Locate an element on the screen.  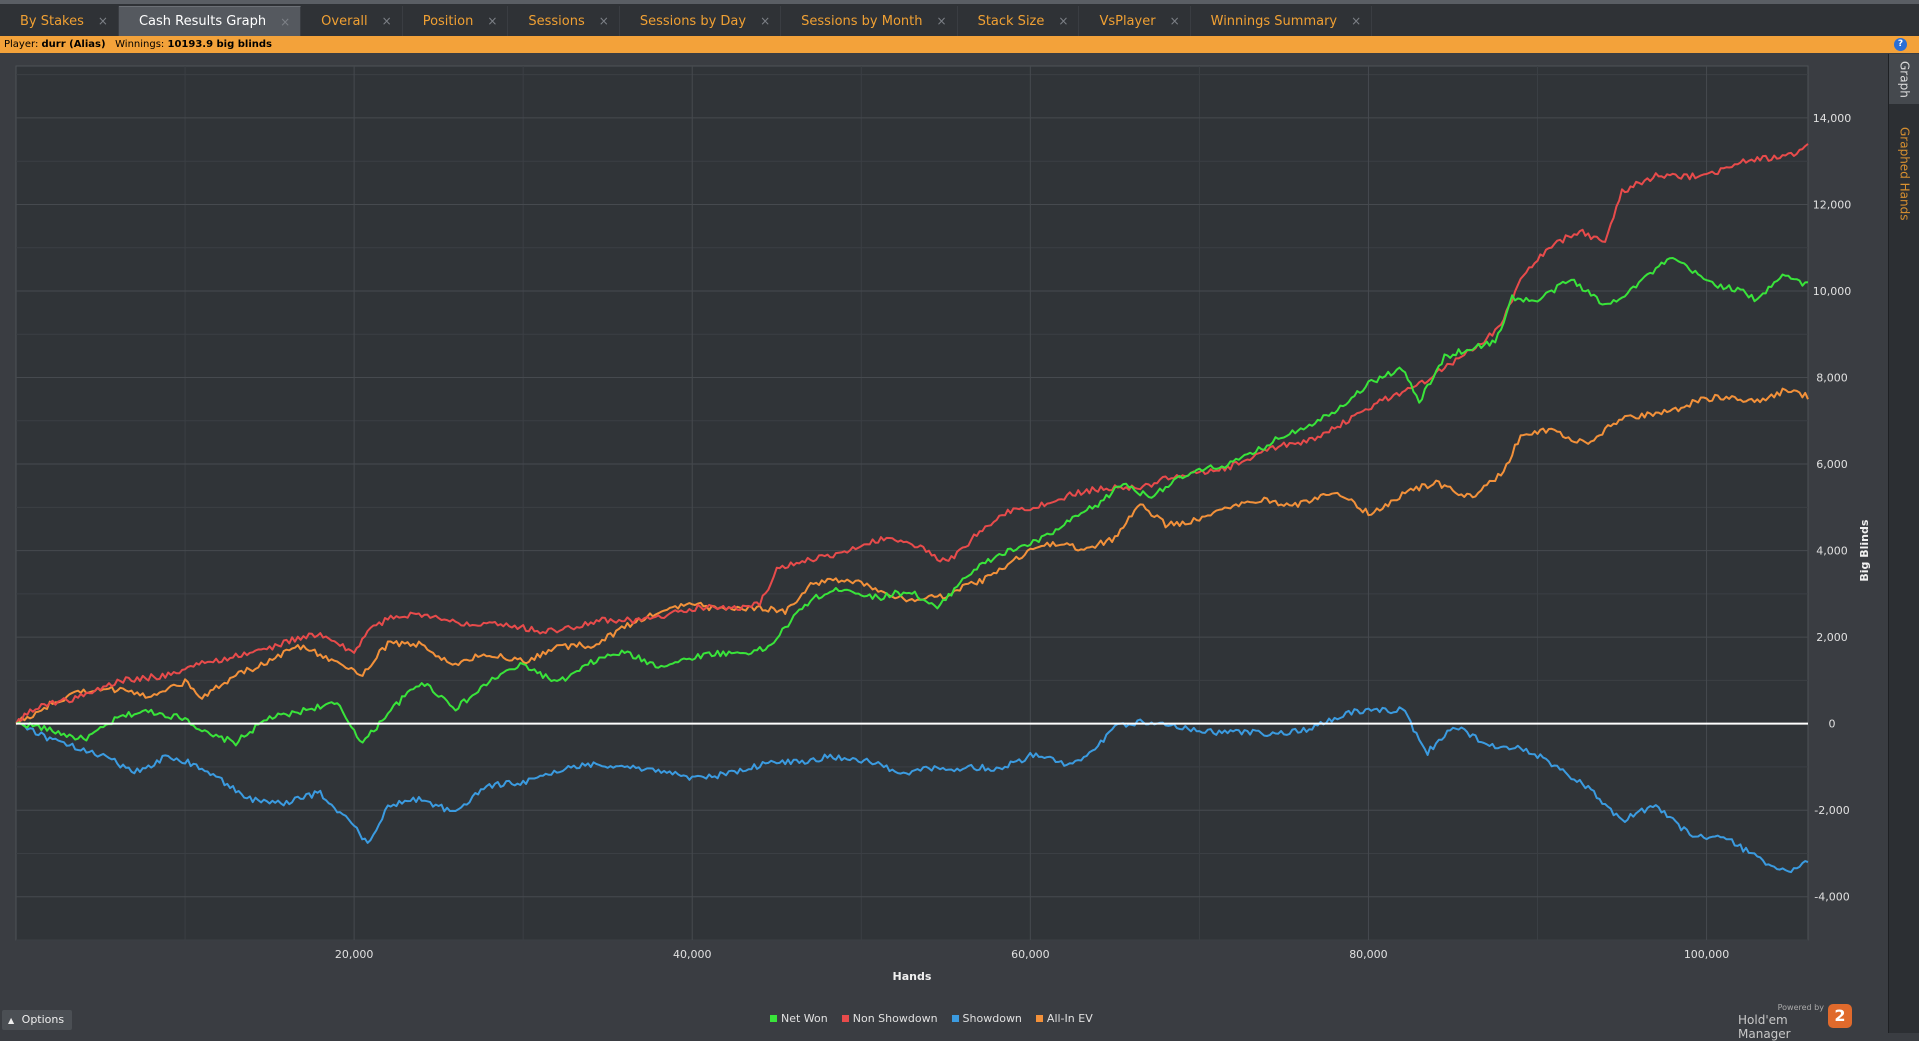
legend-label: Non Showdown is located at coordinates (895, 1018).